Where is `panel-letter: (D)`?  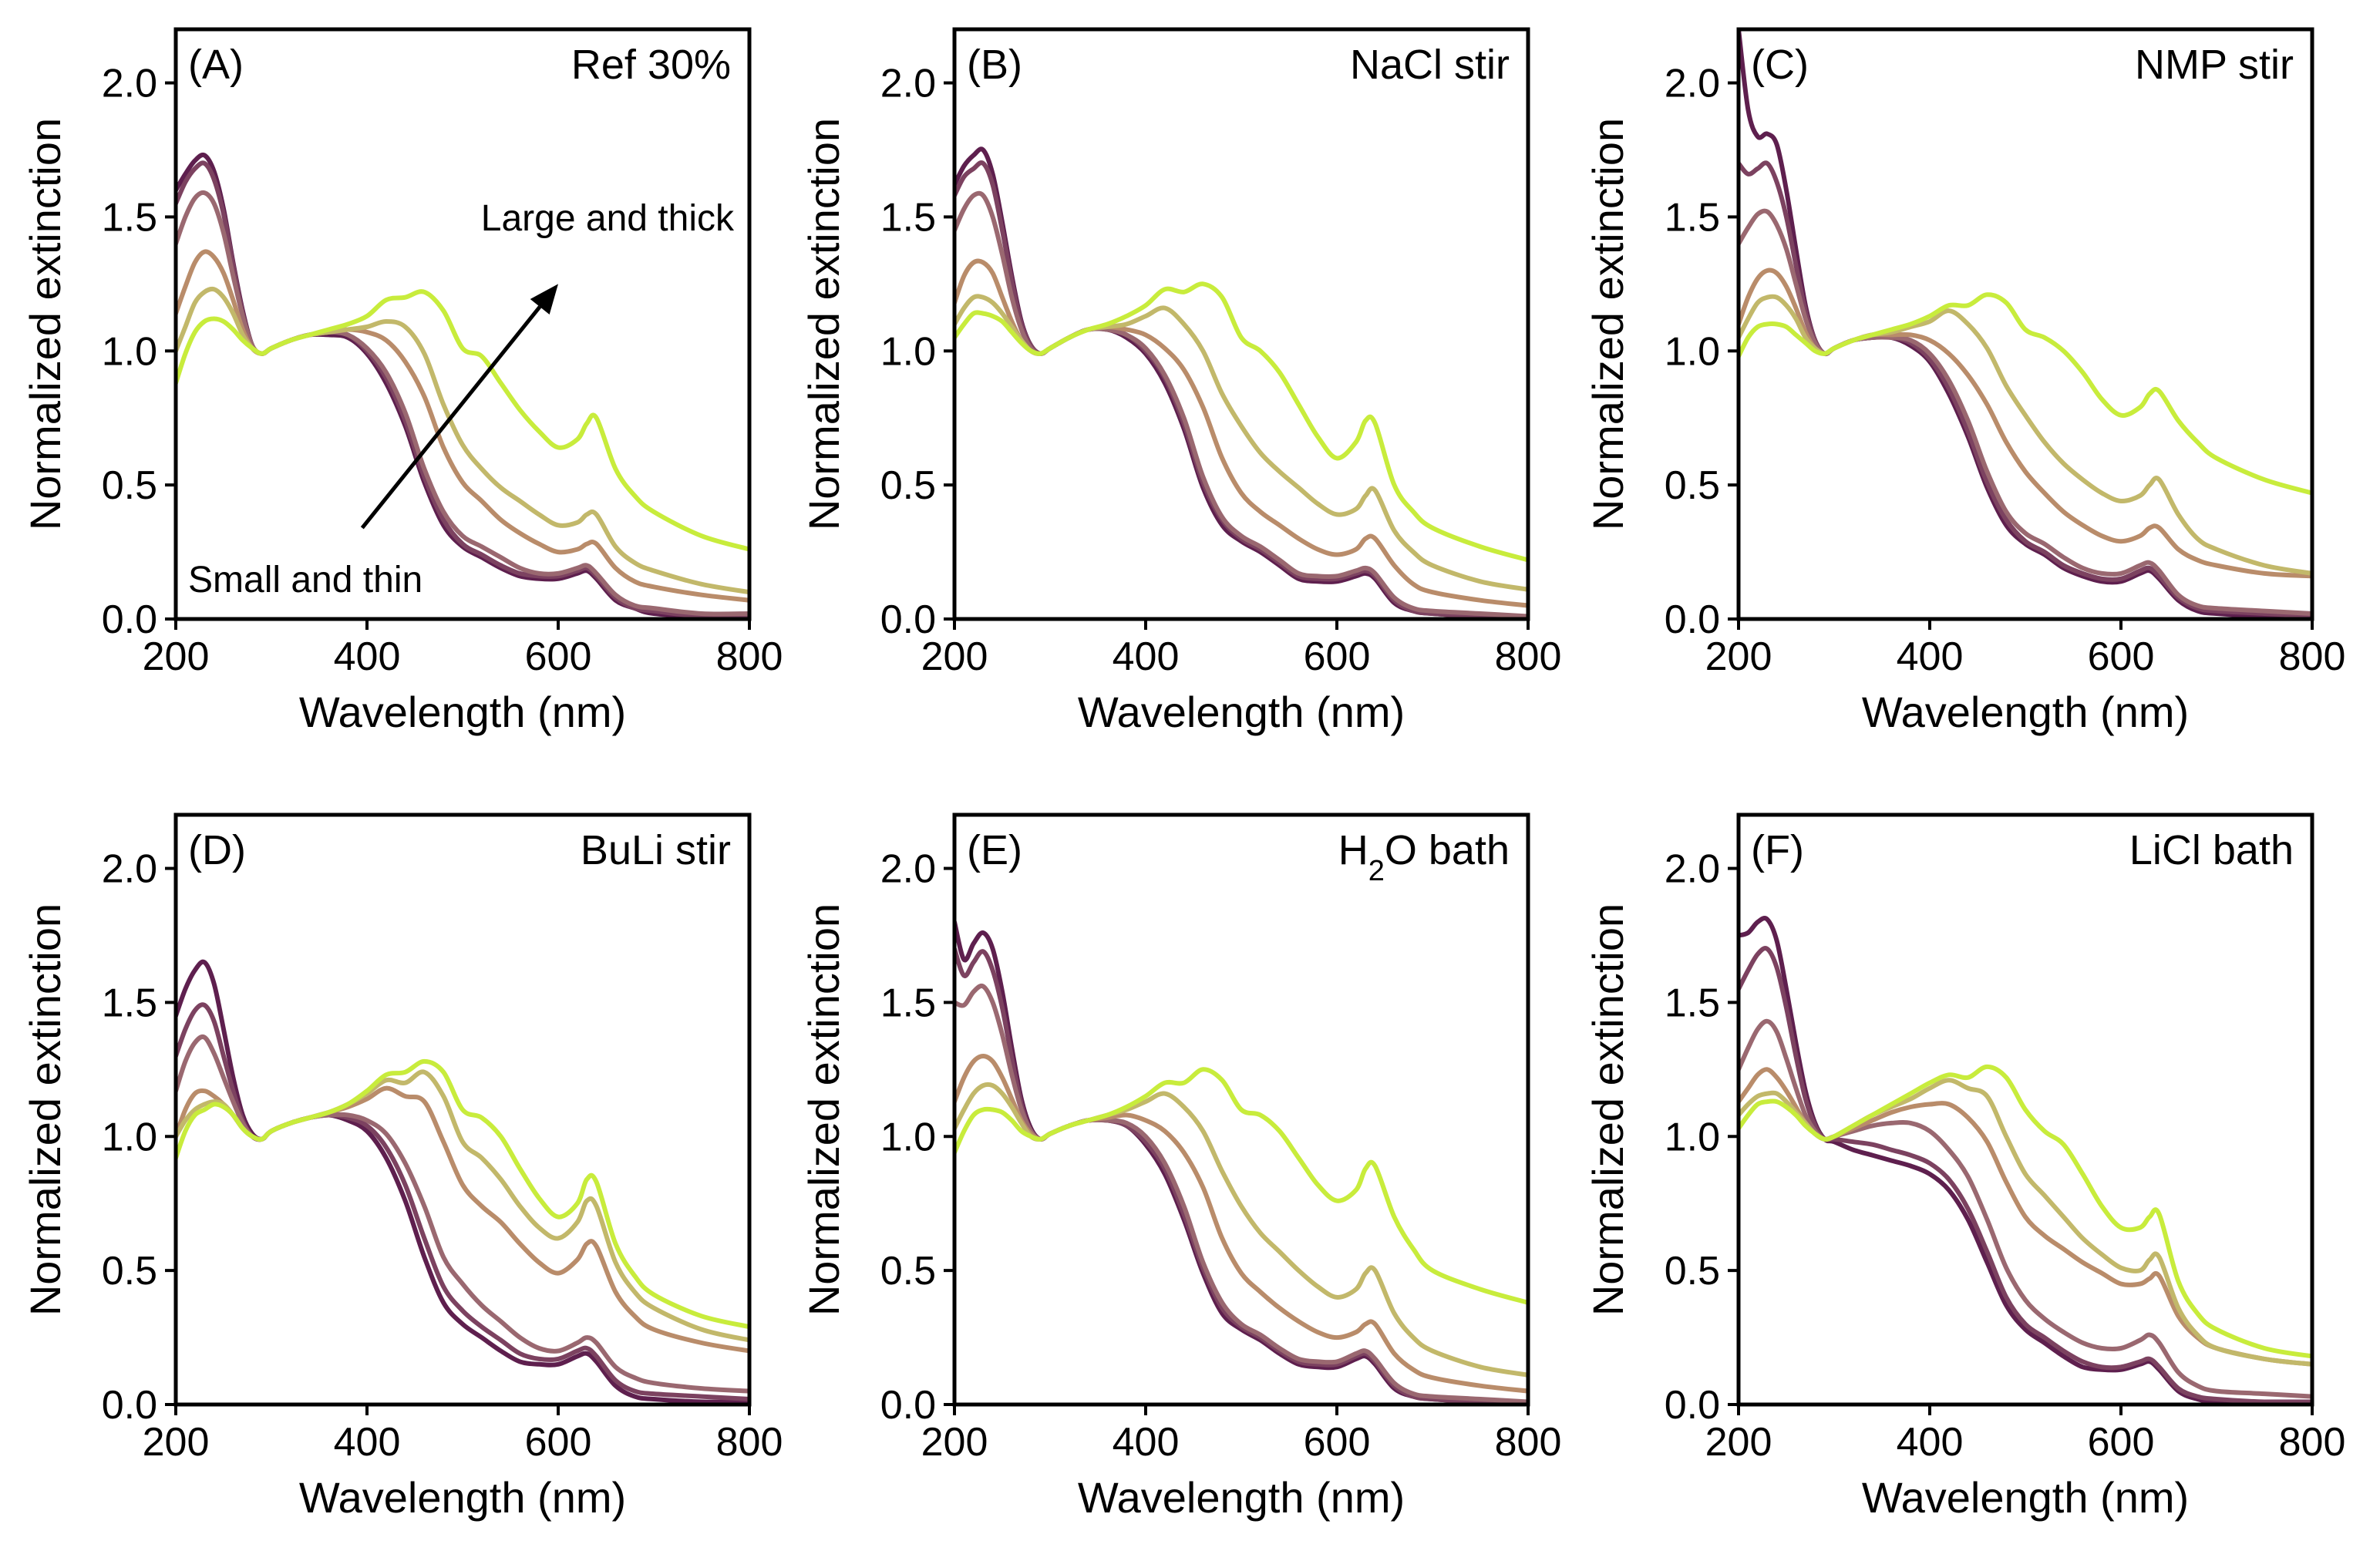 panel-letter: (D) is located at coordinates (217, 850).